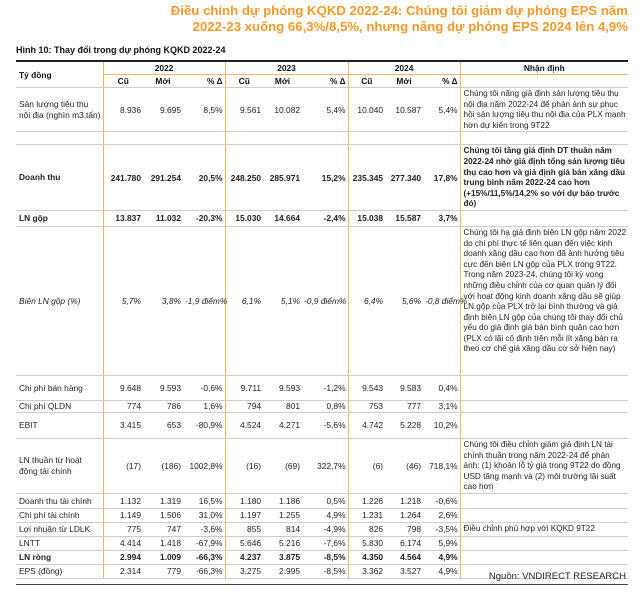  What do you see at coordinates (325, 501) in the screenshot?
I see `change-value: 0,5%` at bounding box center [325, 501].